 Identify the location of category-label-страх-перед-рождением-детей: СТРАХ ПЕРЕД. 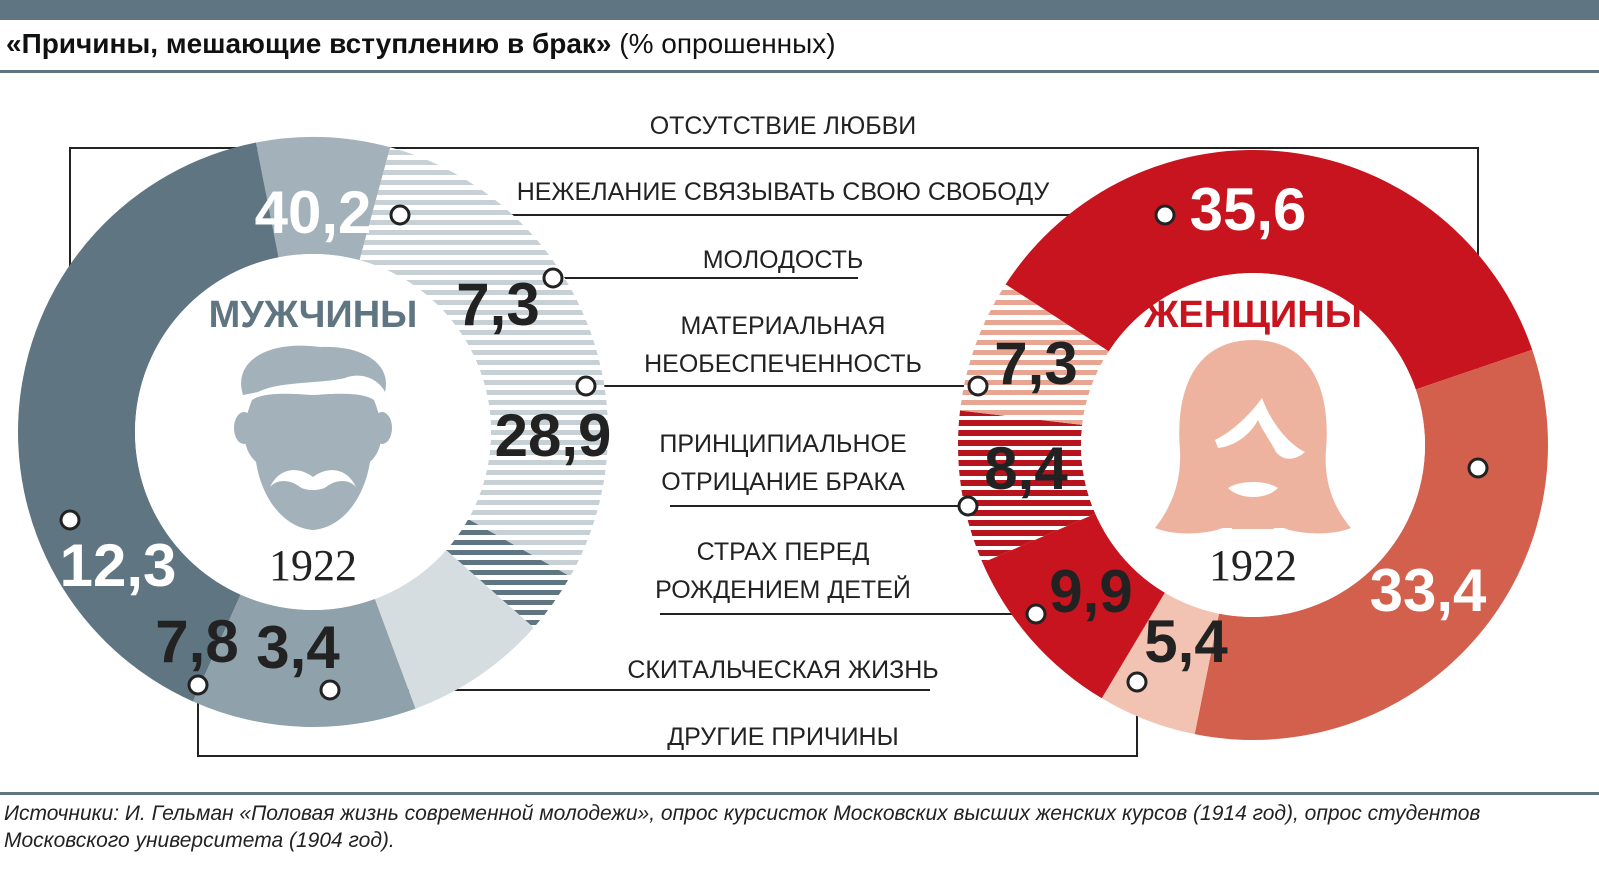
(783, 552).